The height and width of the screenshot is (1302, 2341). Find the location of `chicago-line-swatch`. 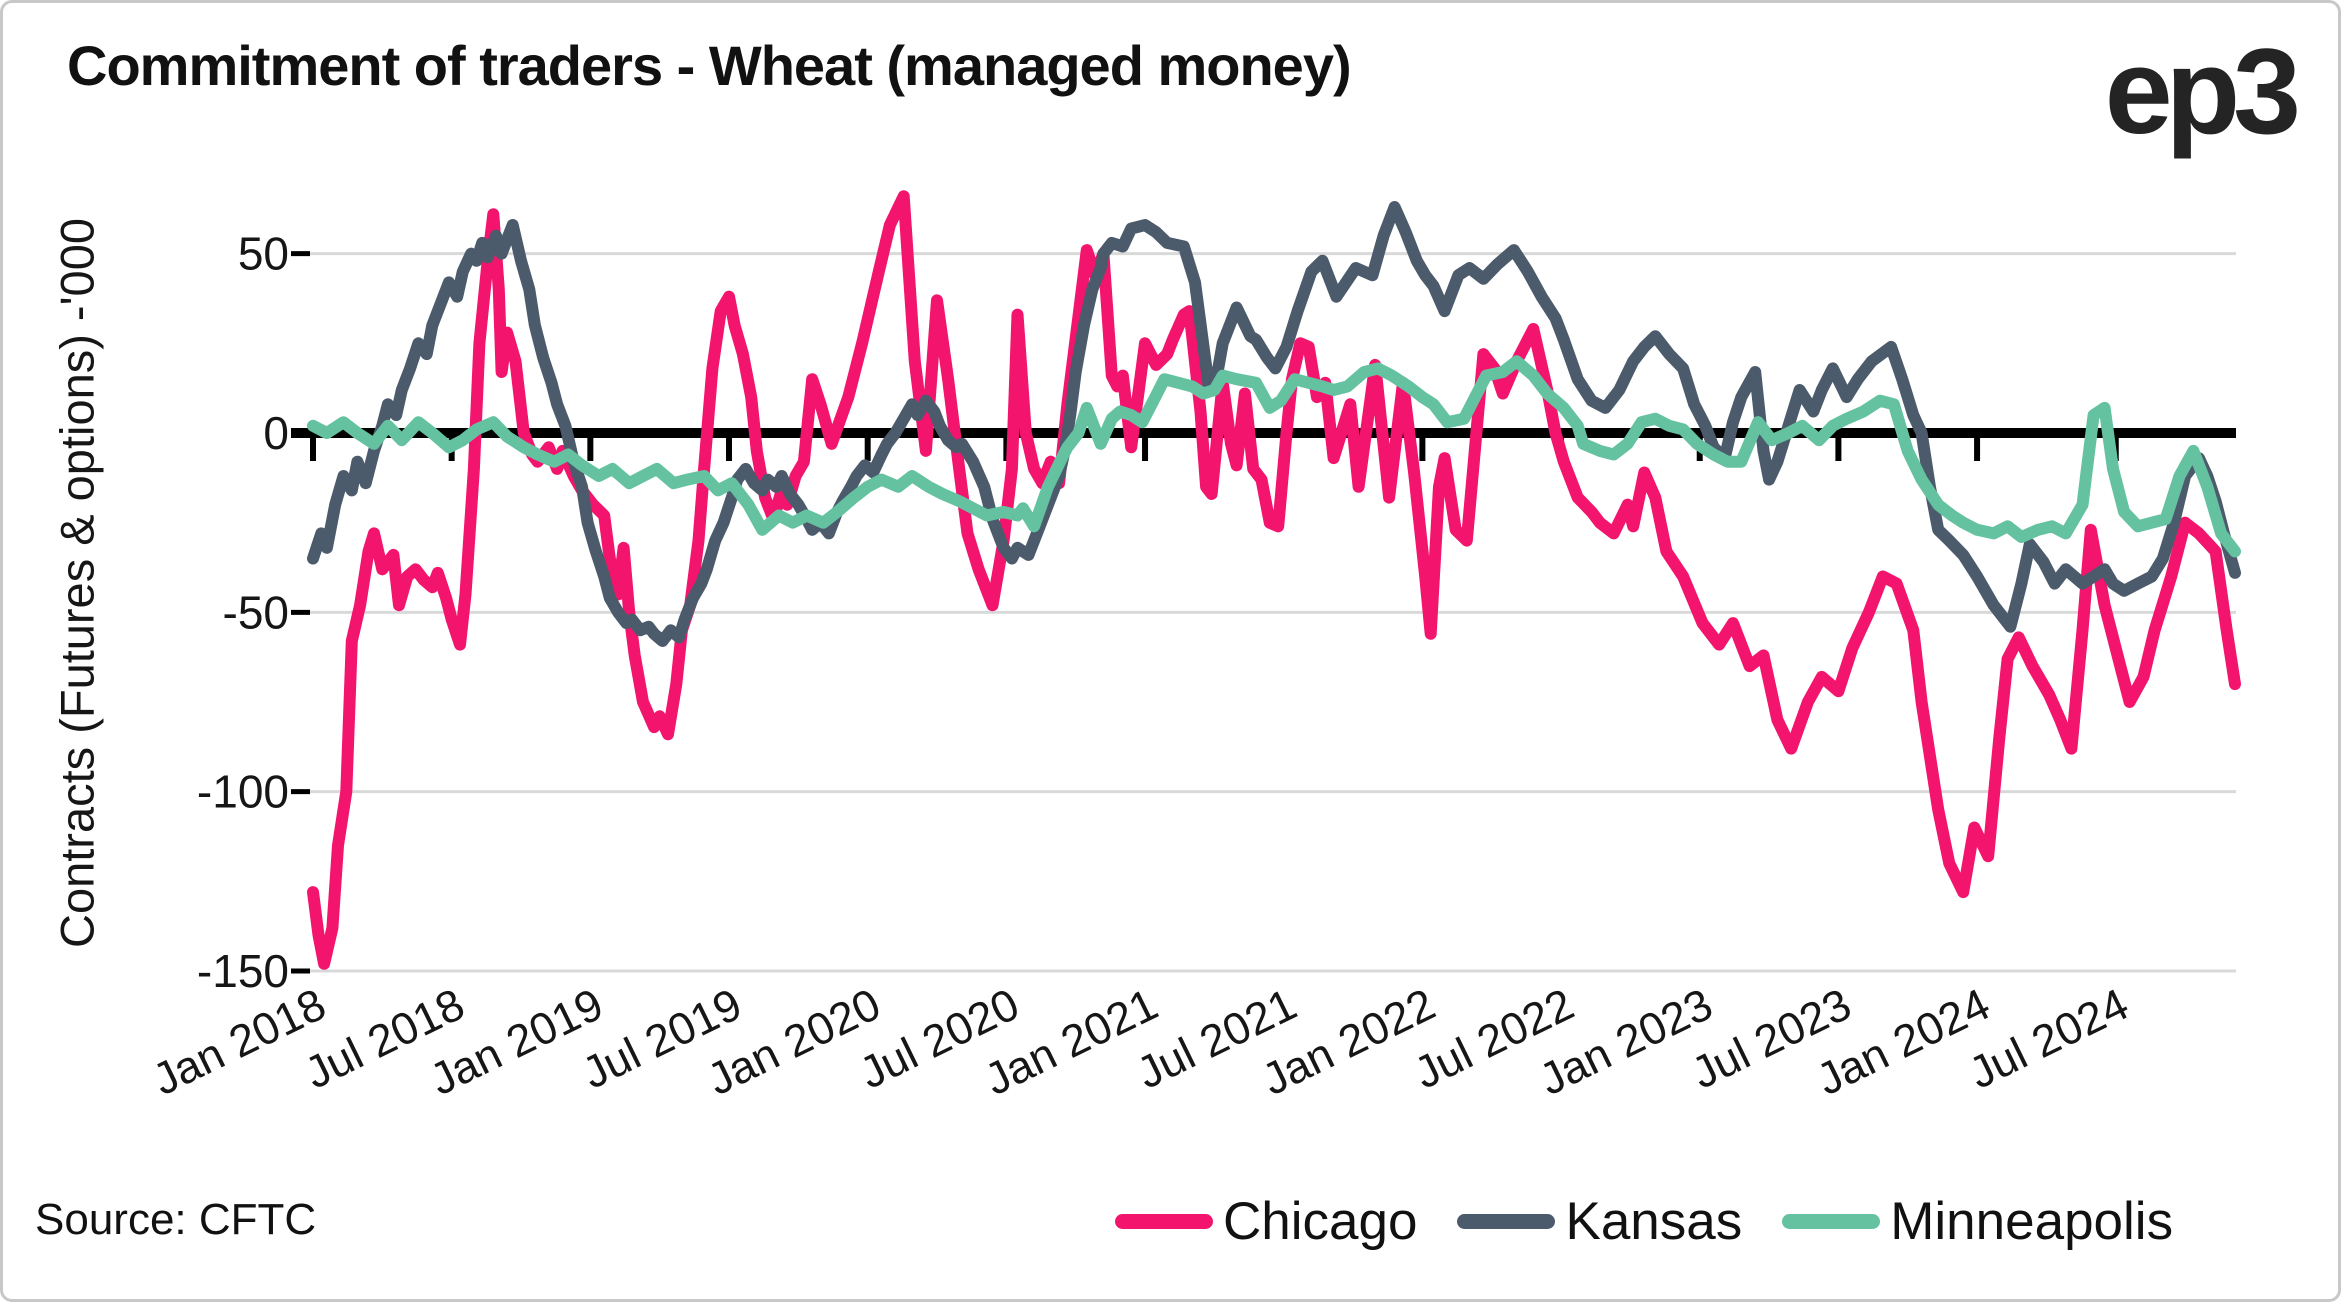

chicago-line-swatch is located at coordinates (1164, 1221).